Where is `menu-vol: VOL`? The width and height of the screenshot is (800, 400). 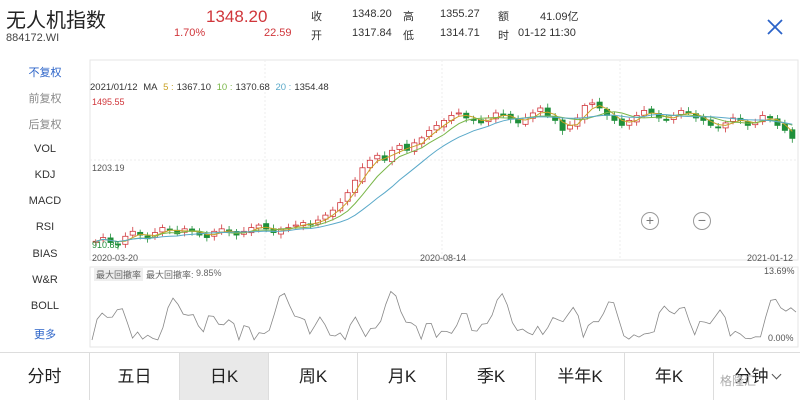
menu-vol: VOL is located at coordinates (44, 149).